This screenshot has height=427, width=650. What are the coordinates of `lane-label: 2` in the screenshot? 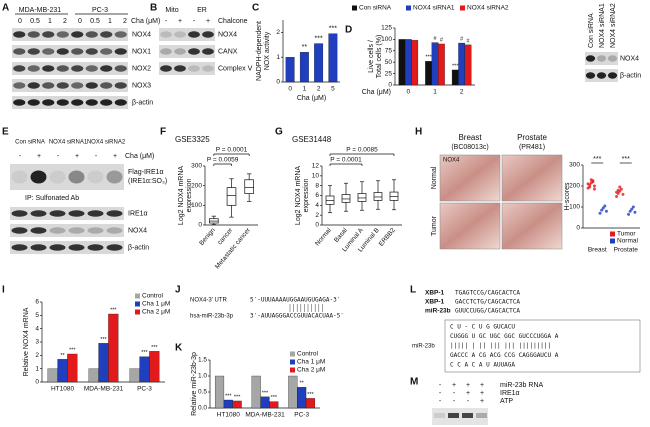 It's located at (125, 21).